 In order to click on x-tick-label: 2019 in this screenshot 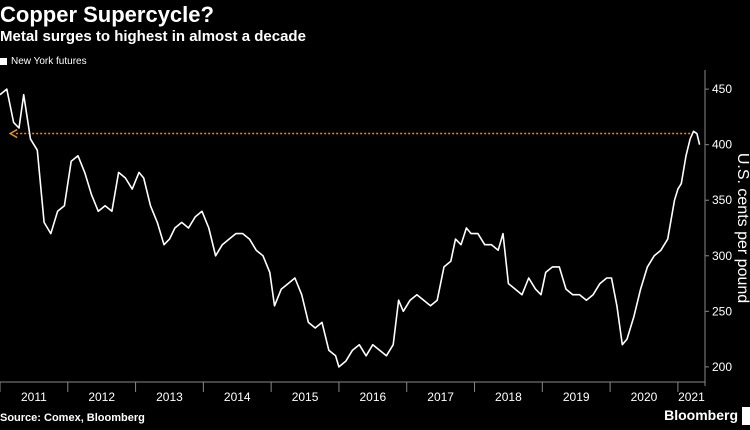, I will do `click(576, 397)`.